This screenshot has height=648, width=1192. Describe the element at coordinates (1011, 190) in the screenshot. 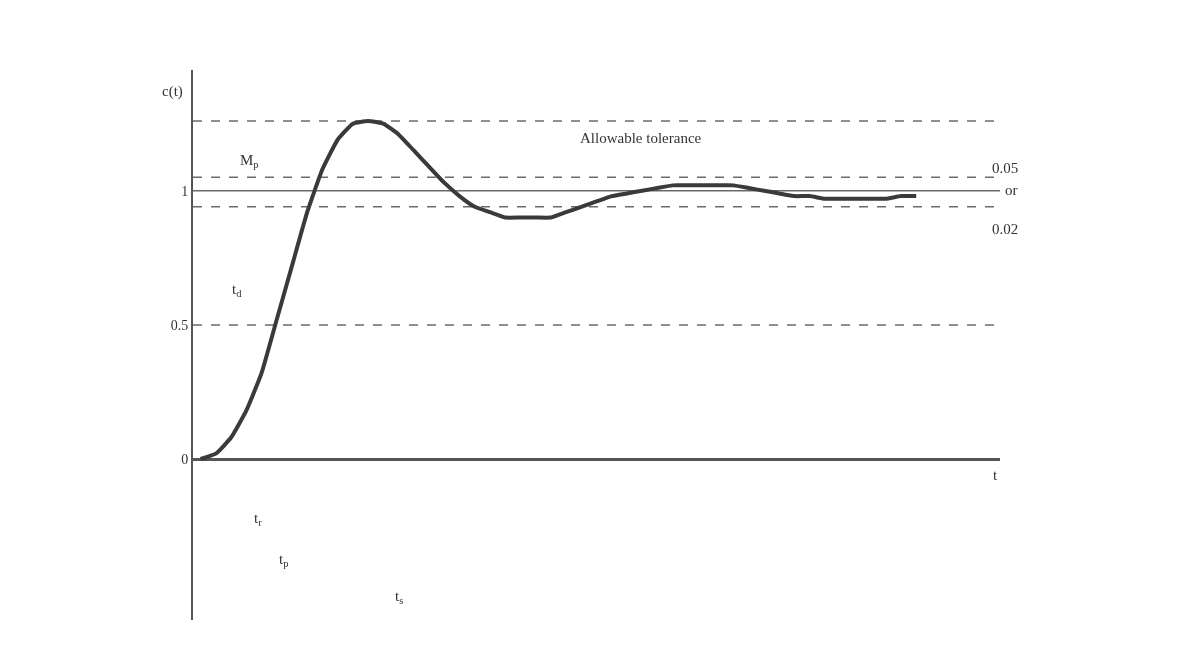

I see `text: or` at that location.